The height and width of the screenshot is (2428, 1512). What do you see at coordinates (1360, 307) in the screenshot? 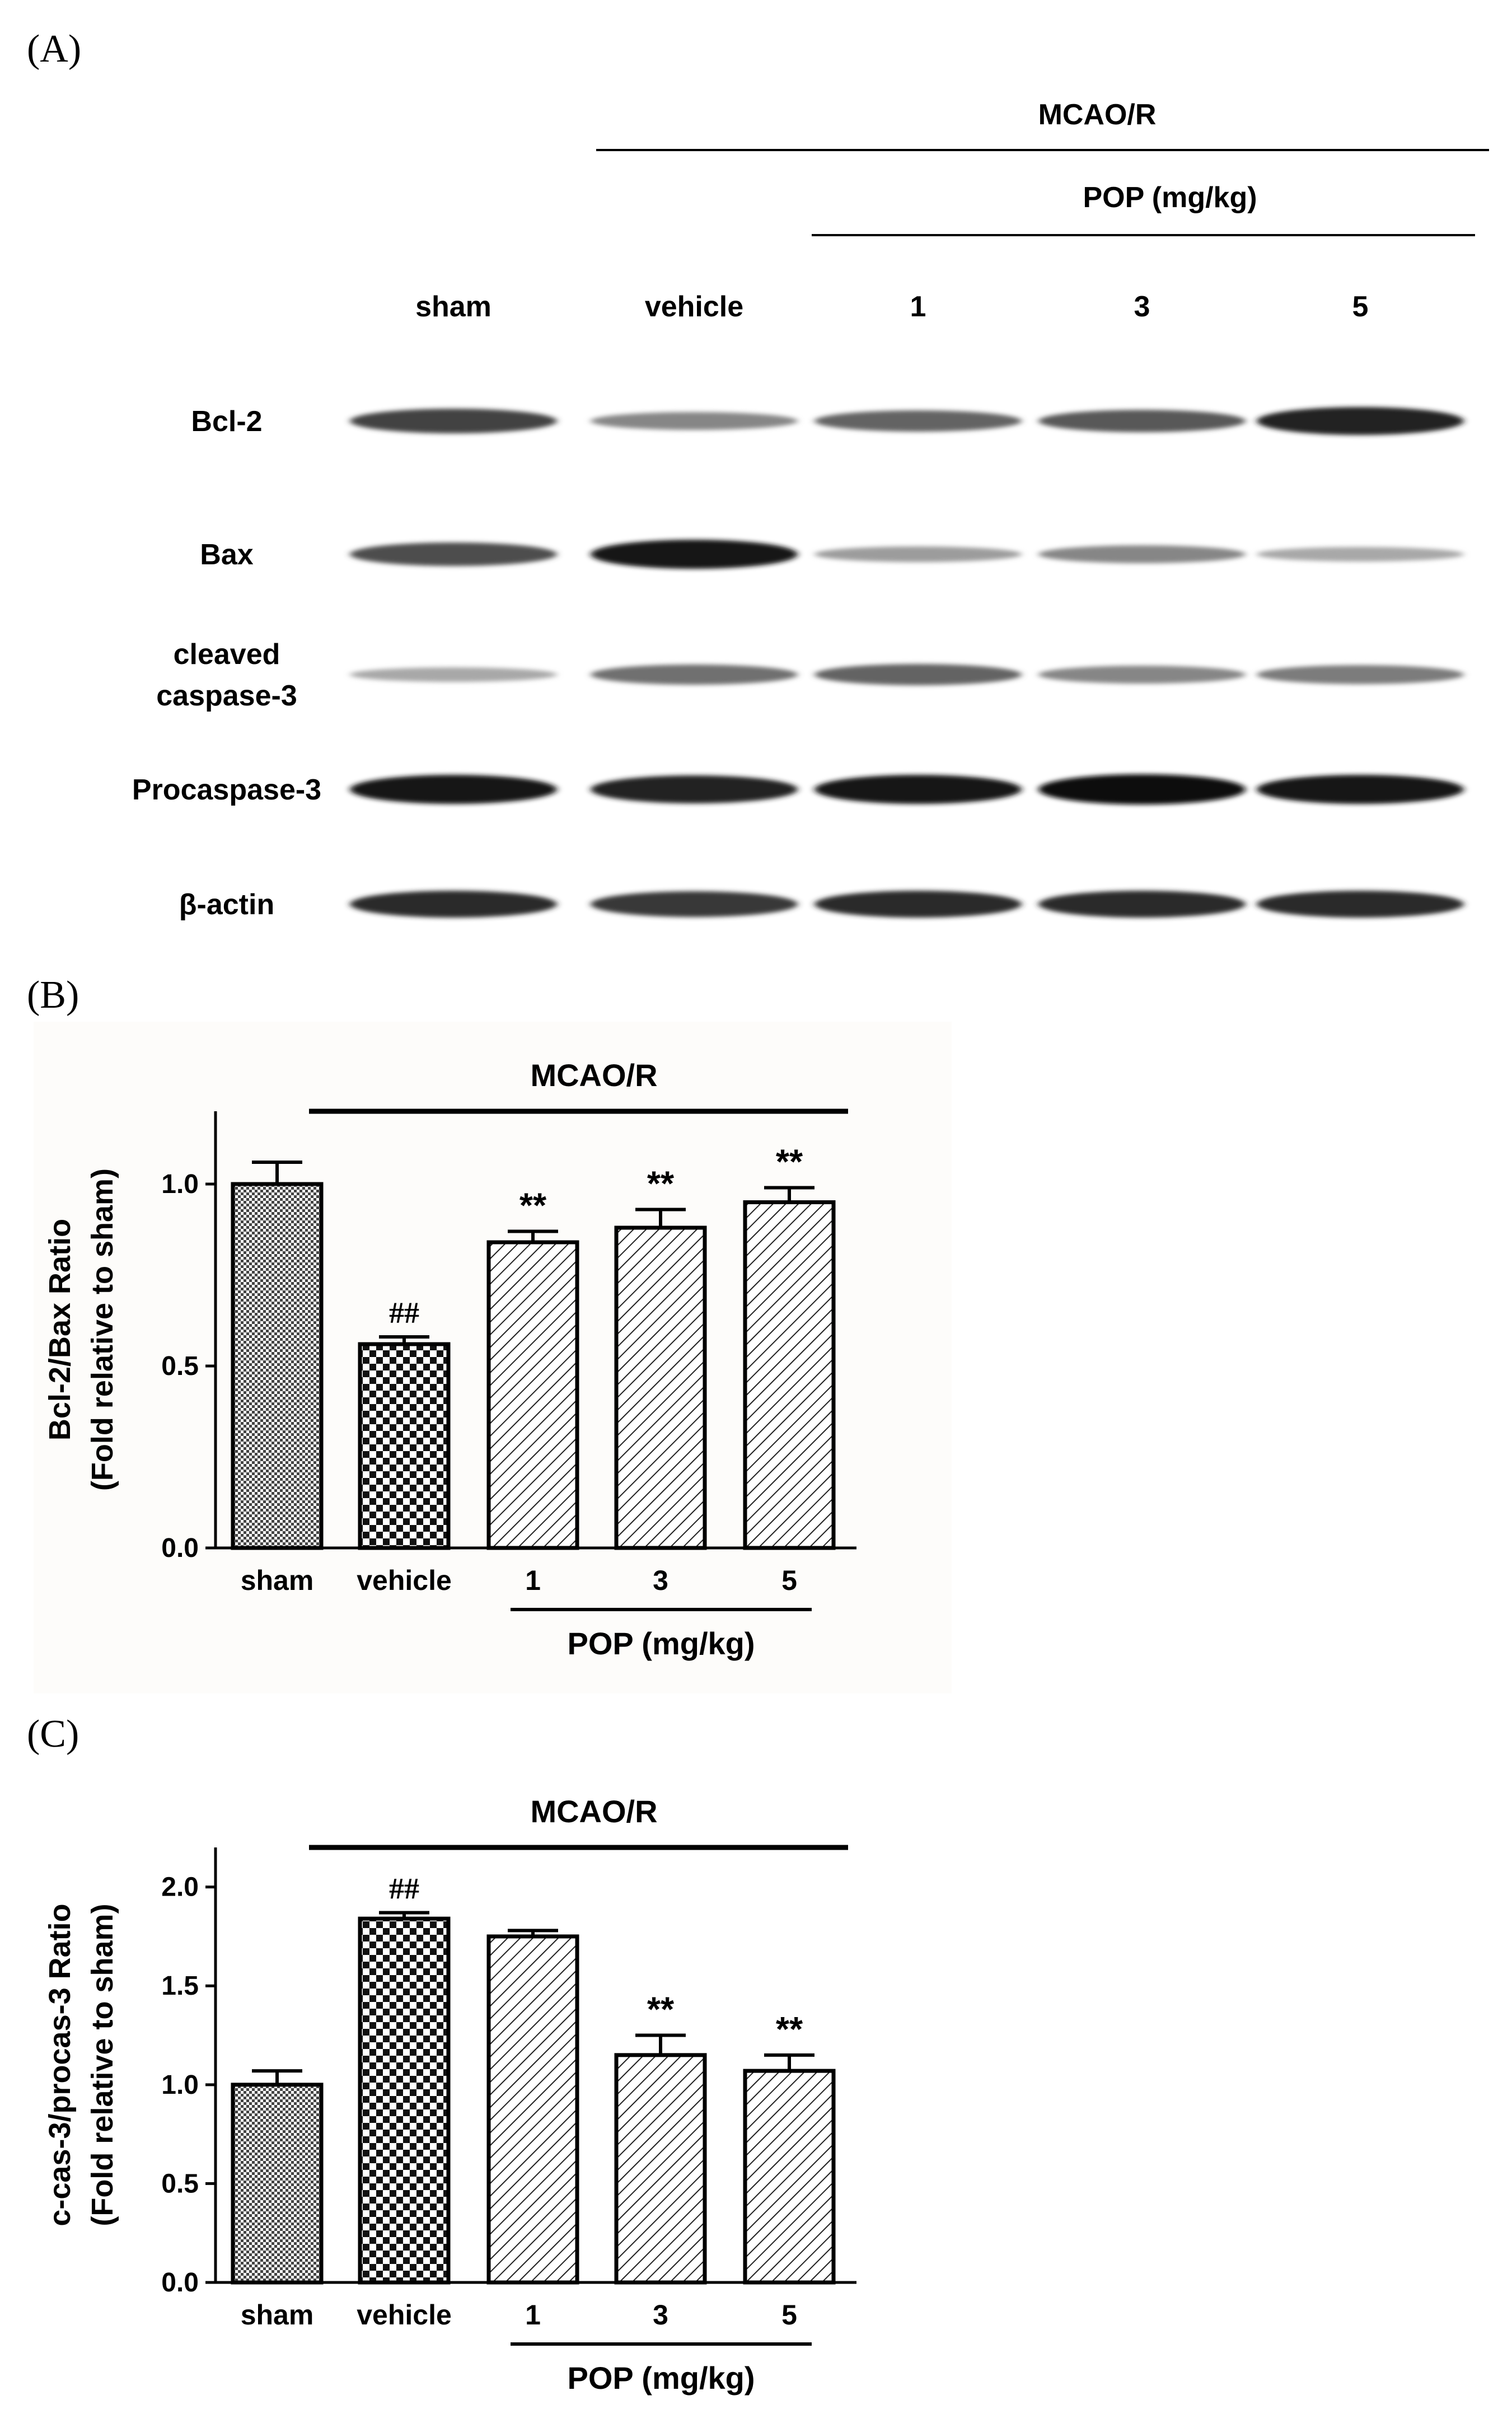
I see `blot-lane-label: 5` at bounding box center [1360, 307].